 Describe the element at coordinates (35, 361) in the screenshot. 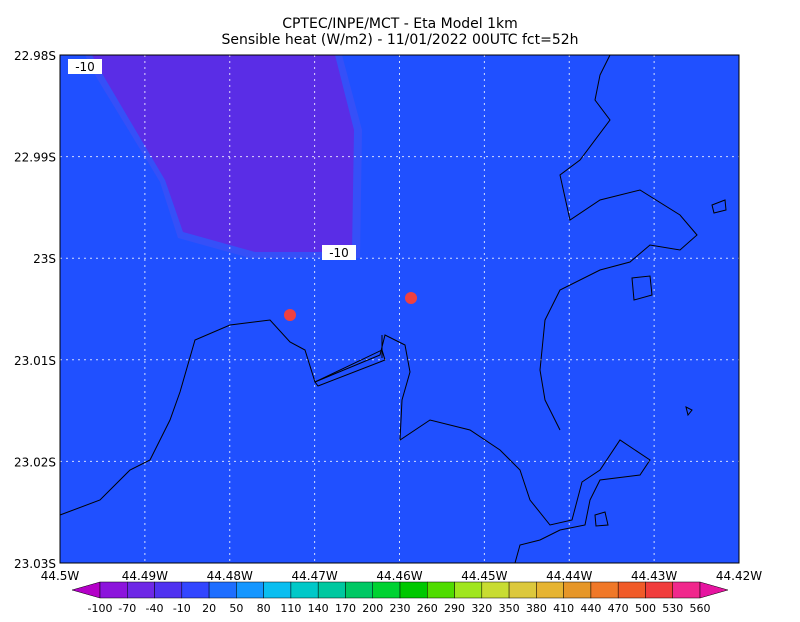

I see `lat-label: 23.01S` at that location.